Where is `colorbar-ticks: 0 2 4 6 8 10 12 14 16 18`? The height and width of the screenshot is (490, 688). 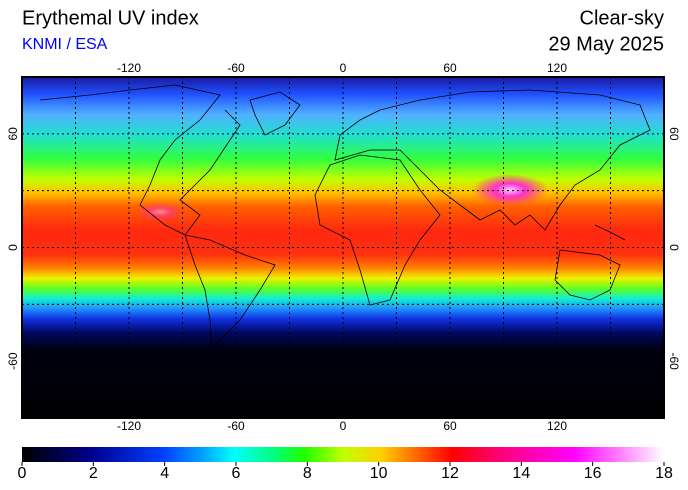 colorbar-ticks: 0 2 4 6 8 10 12 14 16 18 is located at coordinates (345, 472).